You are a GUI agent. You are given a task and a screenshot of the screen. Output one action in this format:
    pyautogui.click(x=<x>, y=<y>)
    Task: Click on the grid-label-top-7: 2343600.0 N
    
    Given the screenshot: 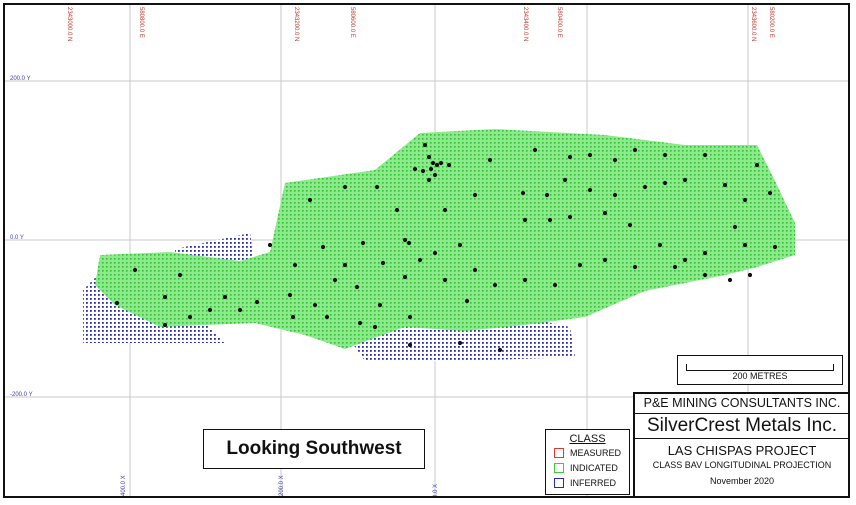 What is the action you would take?
    pyautogui.click(x=753, y=24)
    